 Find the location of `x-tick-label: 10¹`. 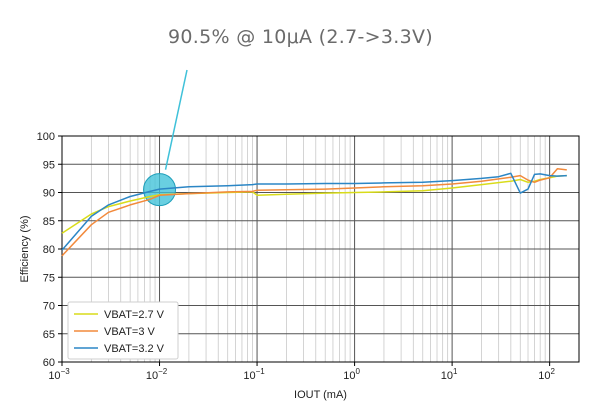

x-tick-label: 10¹ is located at coordinates (449, 374).